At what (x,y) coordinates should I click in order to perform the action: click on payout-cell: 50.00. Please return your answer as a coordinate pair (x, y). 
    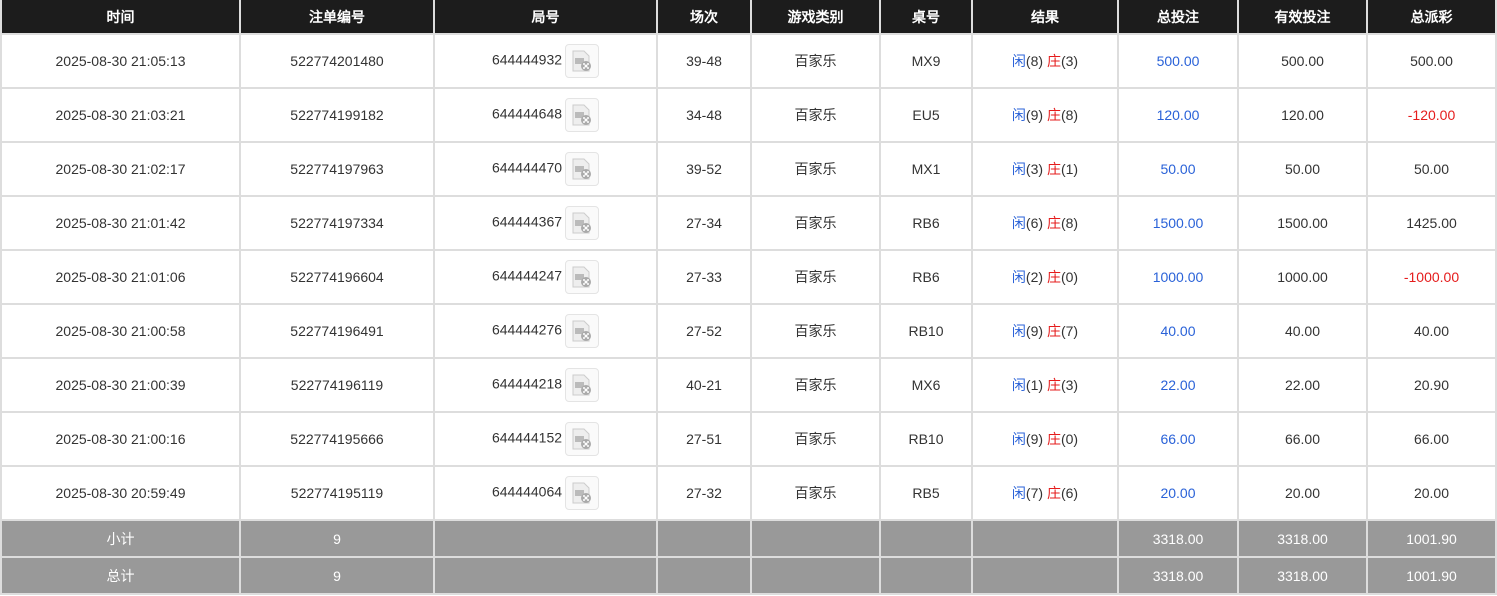
    Looking at the image, I should click on (1431, 169).